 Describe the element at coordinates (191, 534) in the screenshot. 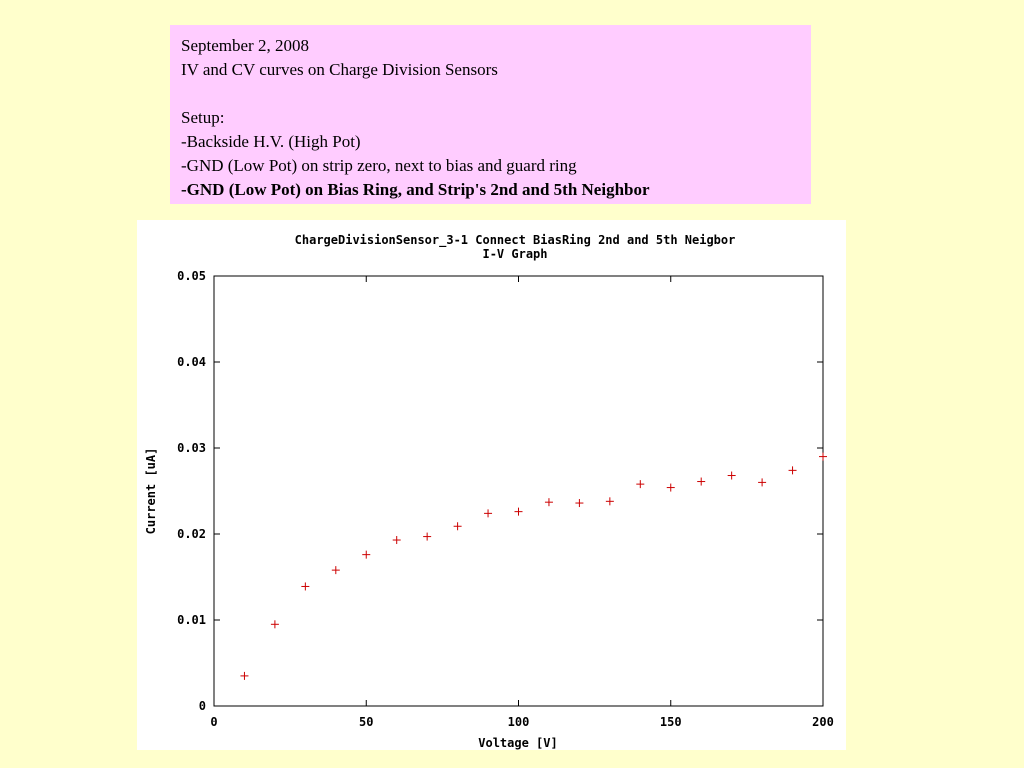

I see `y-tick-label: 0.02` at that location.